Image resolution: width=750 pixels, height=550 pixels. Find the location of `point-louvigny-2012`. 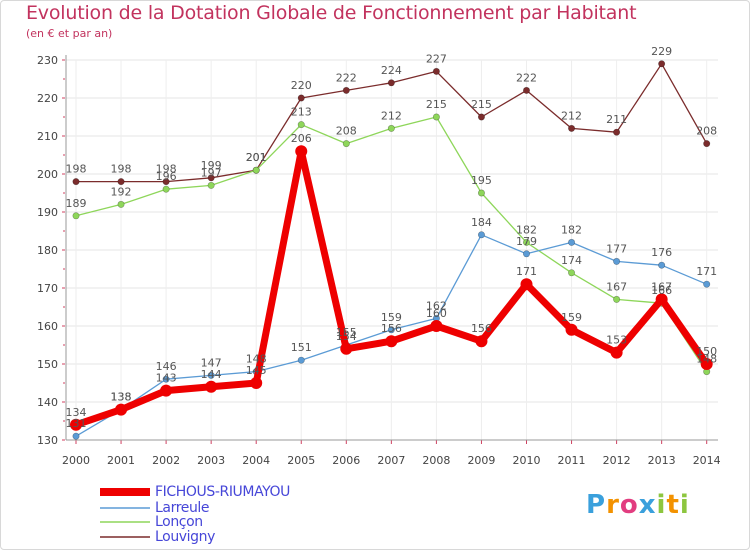

point-louvigny-2012 is located at coordinates (617, 132).